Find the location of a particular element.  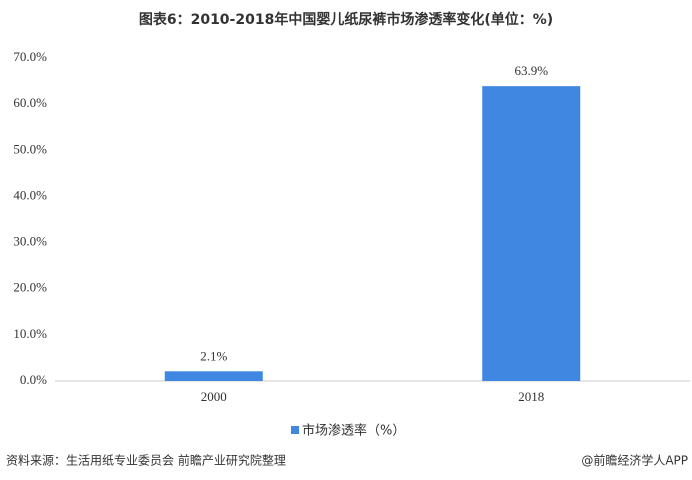

legend-label: 市场渗透率（%） is located at coordinates (353, 431).